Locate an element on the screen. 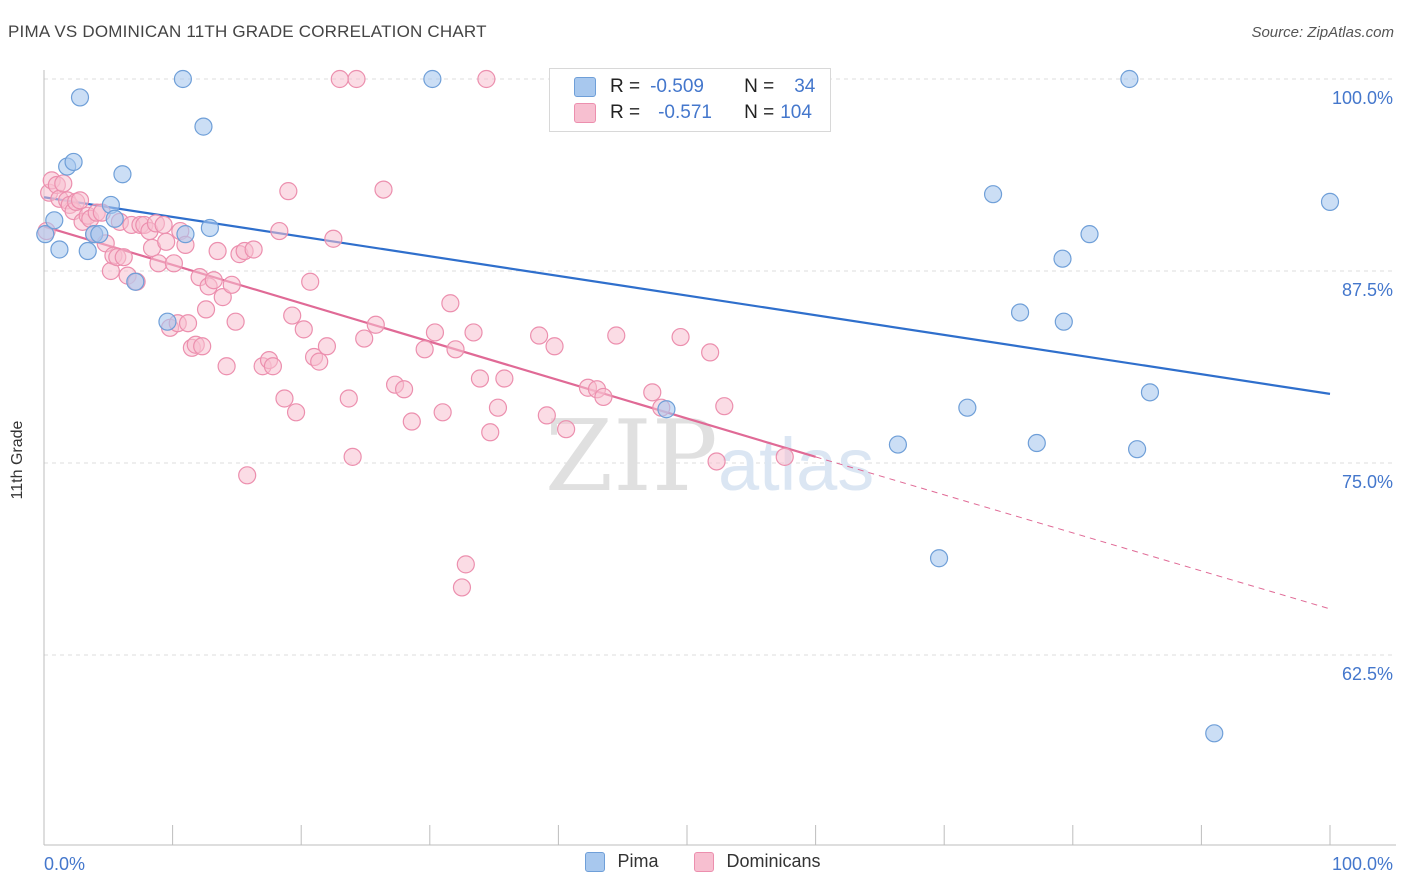 This screenshot has height=892, width=1406. bottom-legend-pima: Pima is located at coordinates (621, 861).